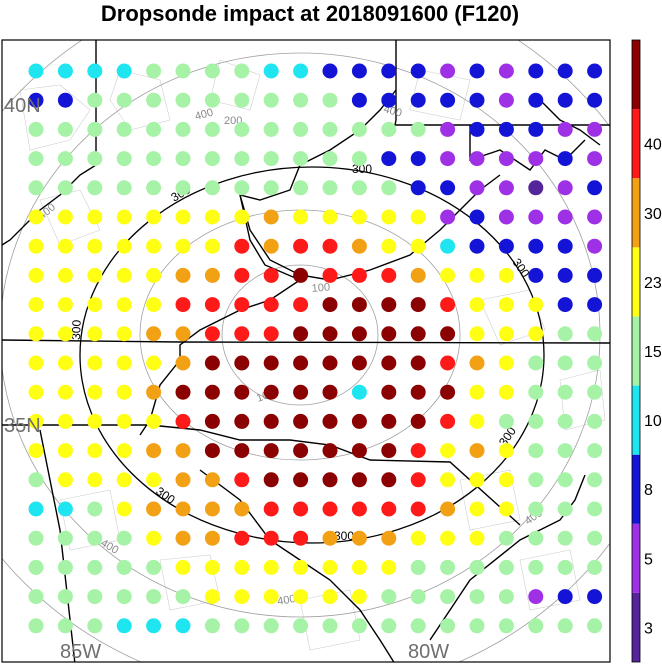 The height and width of the screenshot is (664, 662). I want to click on contour-label-7: 300, so click(344, 536).